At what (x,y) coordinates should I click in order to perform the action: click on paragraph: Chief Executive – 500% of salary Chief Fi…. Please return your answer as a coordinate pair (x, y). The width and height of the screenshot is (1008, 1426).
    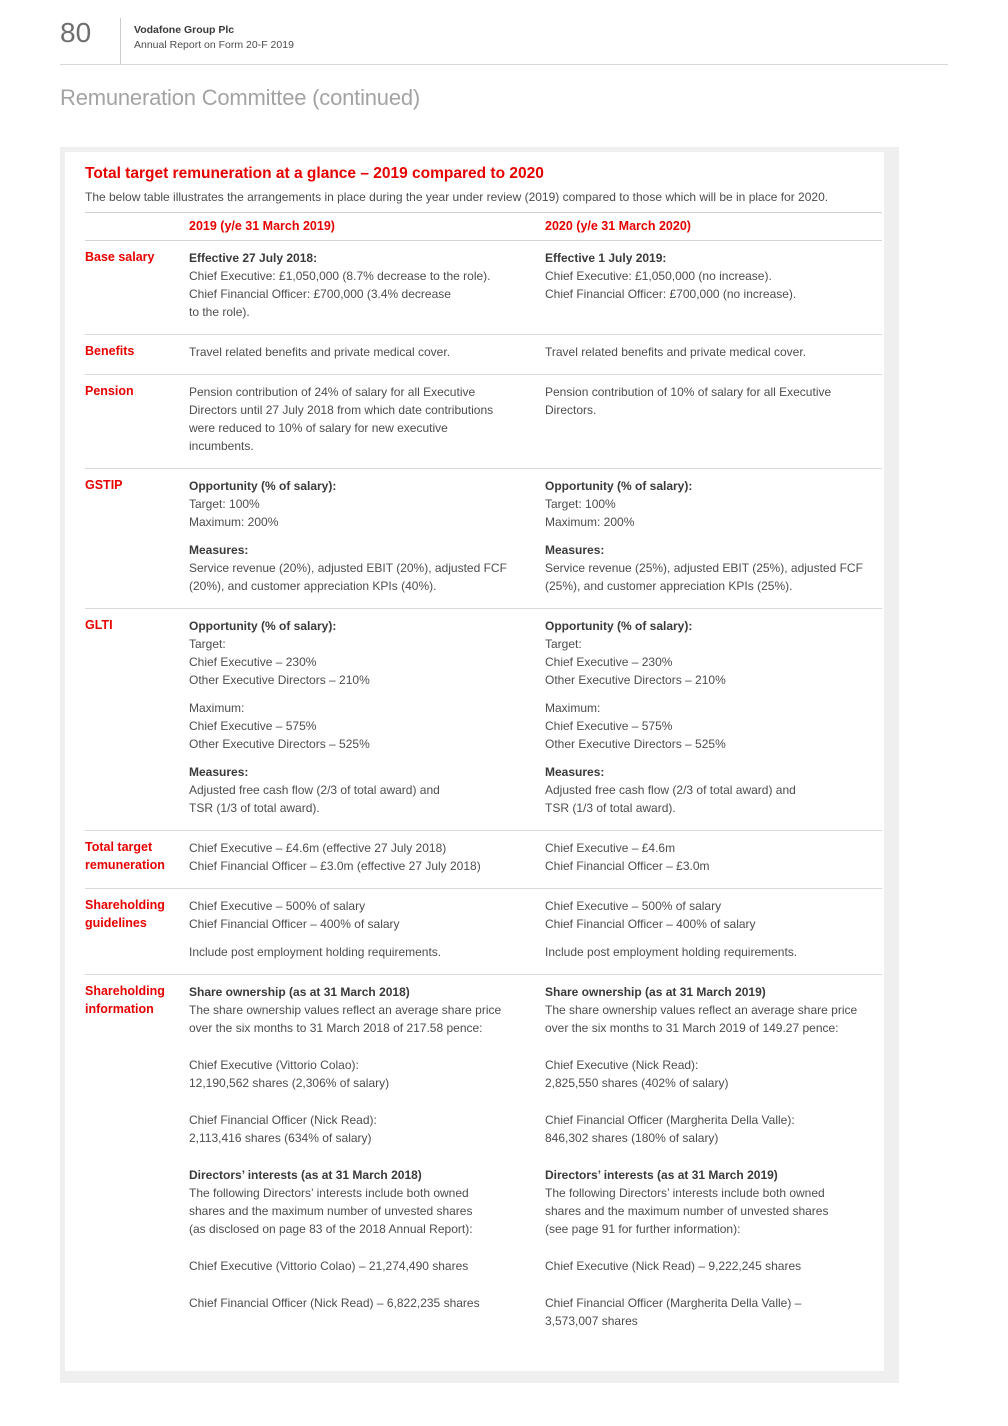
    Looking at the image, I should click on (359, 915).